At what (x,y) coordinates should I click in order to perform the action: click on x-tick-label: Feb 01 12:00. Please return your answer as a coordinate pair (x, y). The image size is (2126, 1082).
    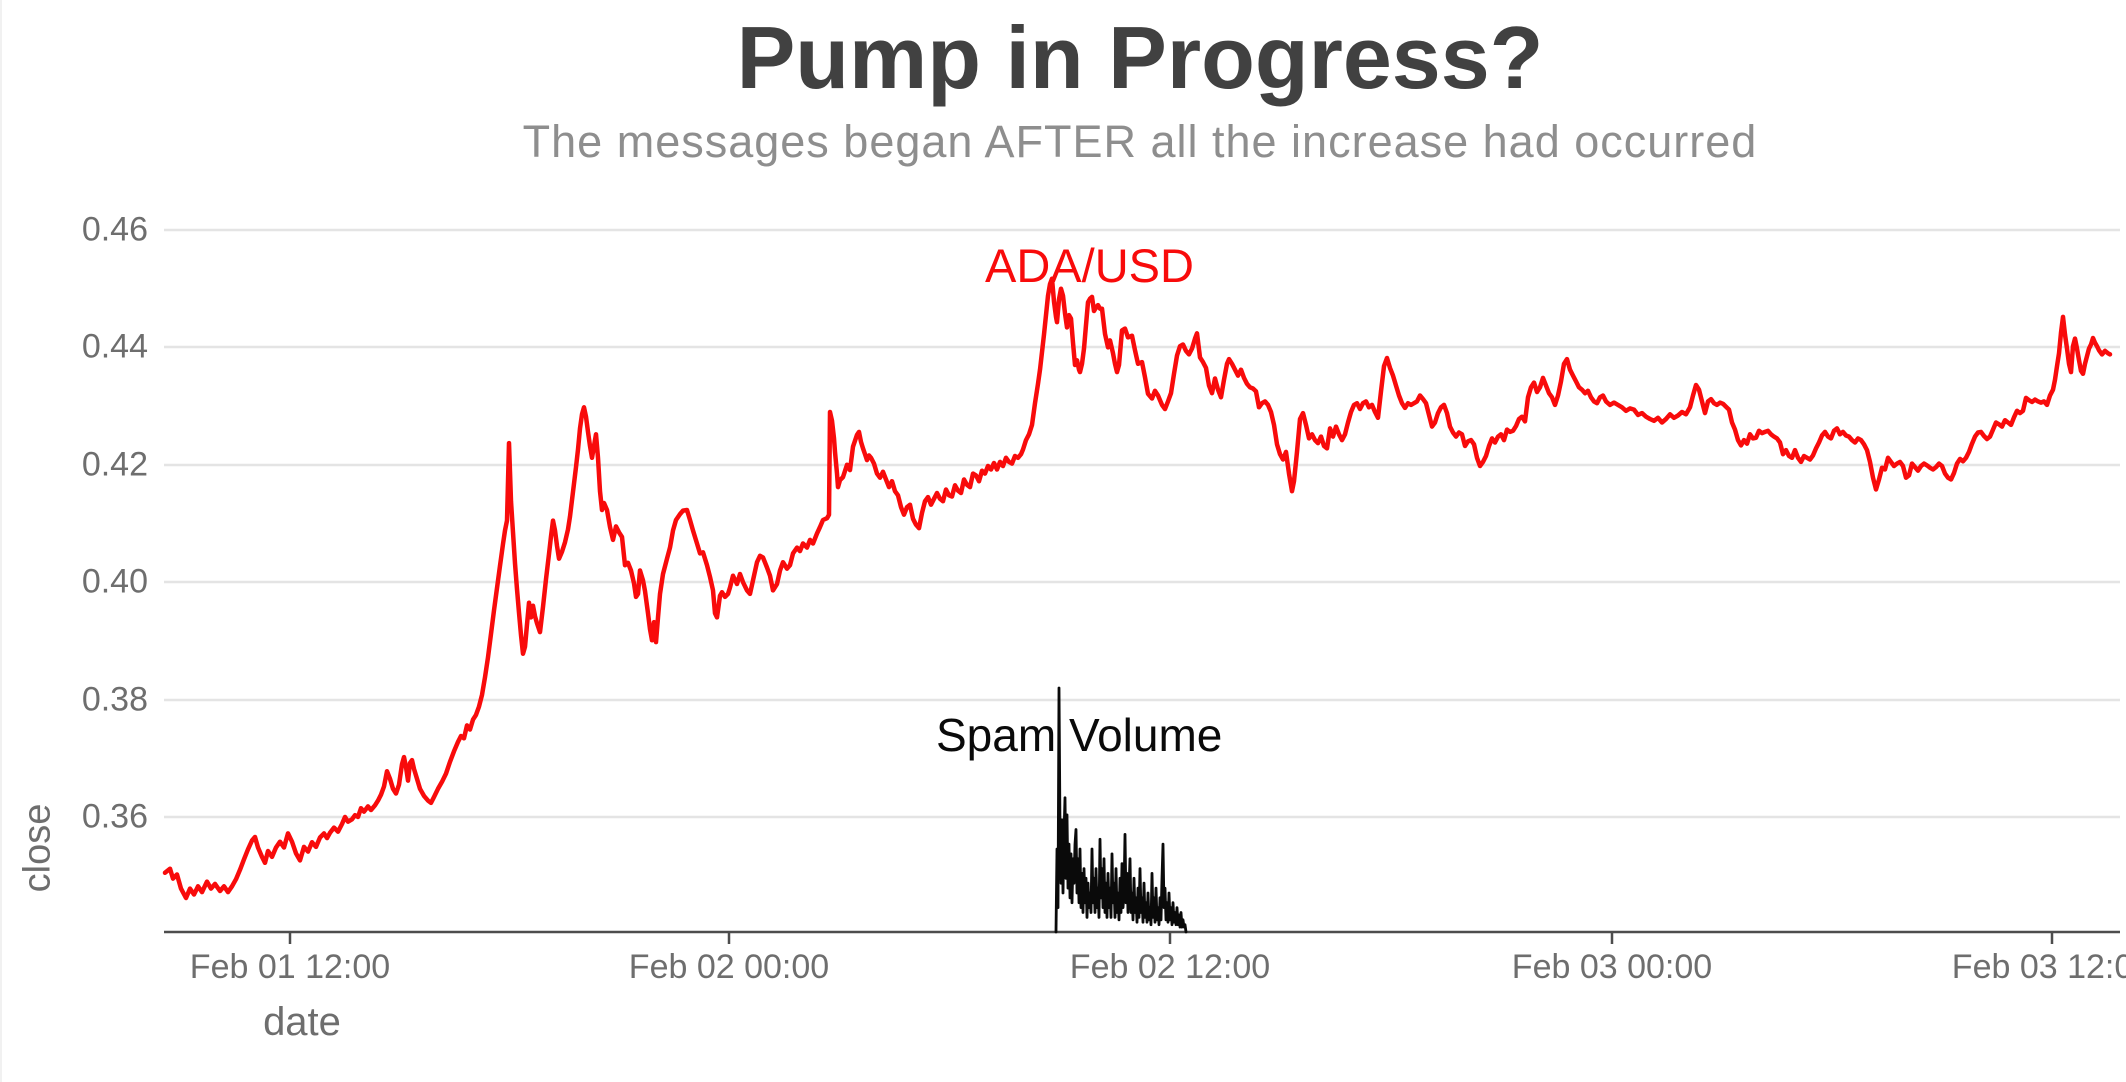
    Looking at the image, I should click on (290, 967).